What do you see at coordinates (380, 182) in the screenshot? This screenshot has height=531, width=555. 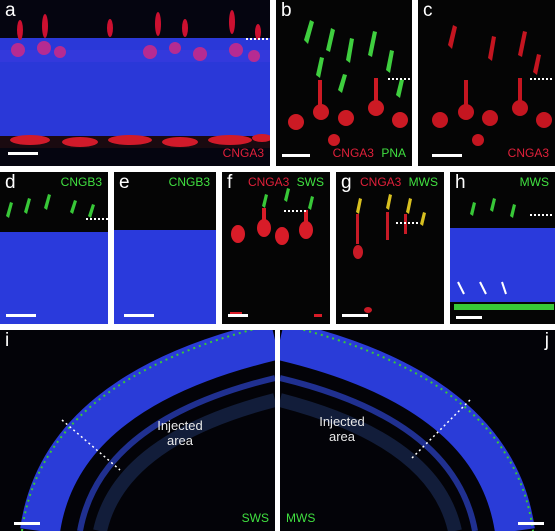 I see `panel-g-stain-cnga3: CNGA3` at bounding box center [380, 182].